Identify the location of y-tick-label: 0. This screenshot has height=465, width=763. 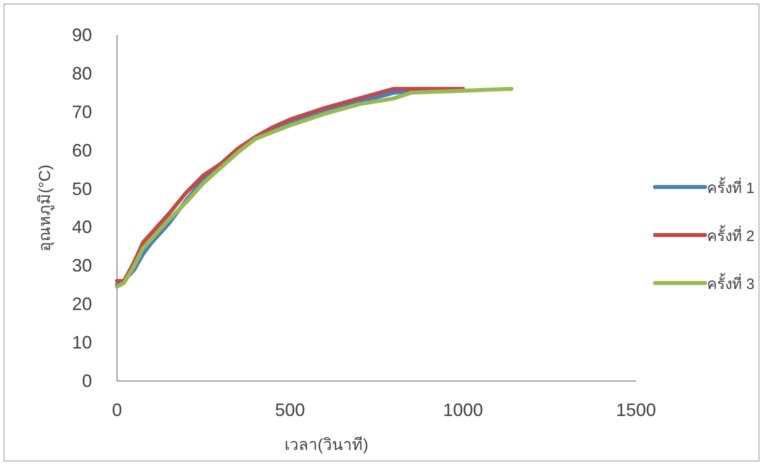
(87, 381).